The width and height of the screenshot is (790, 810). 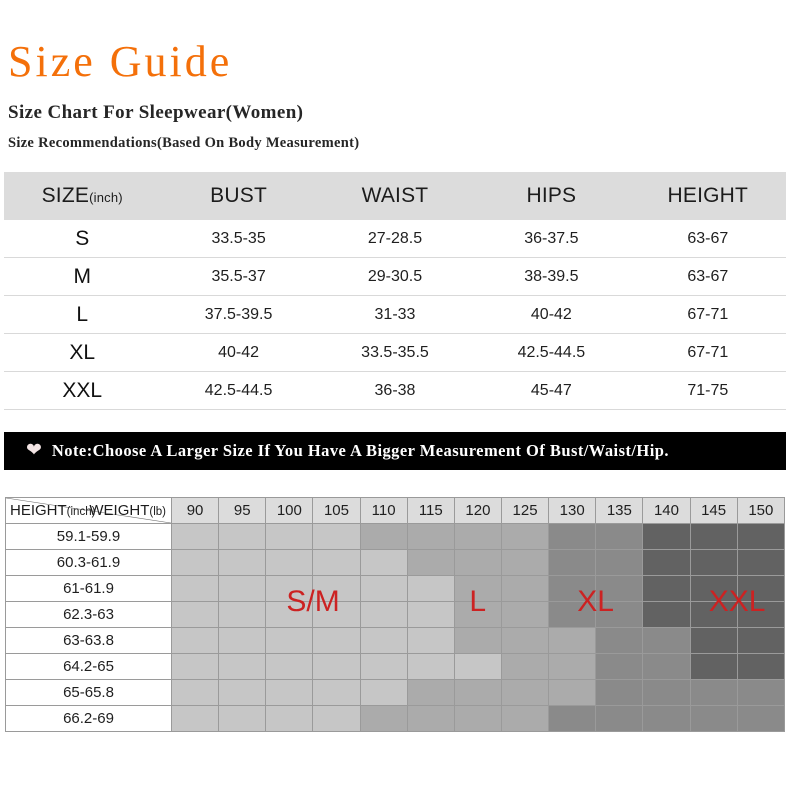 I want to click on cell-size: XXL, so click(x=82, y=390).